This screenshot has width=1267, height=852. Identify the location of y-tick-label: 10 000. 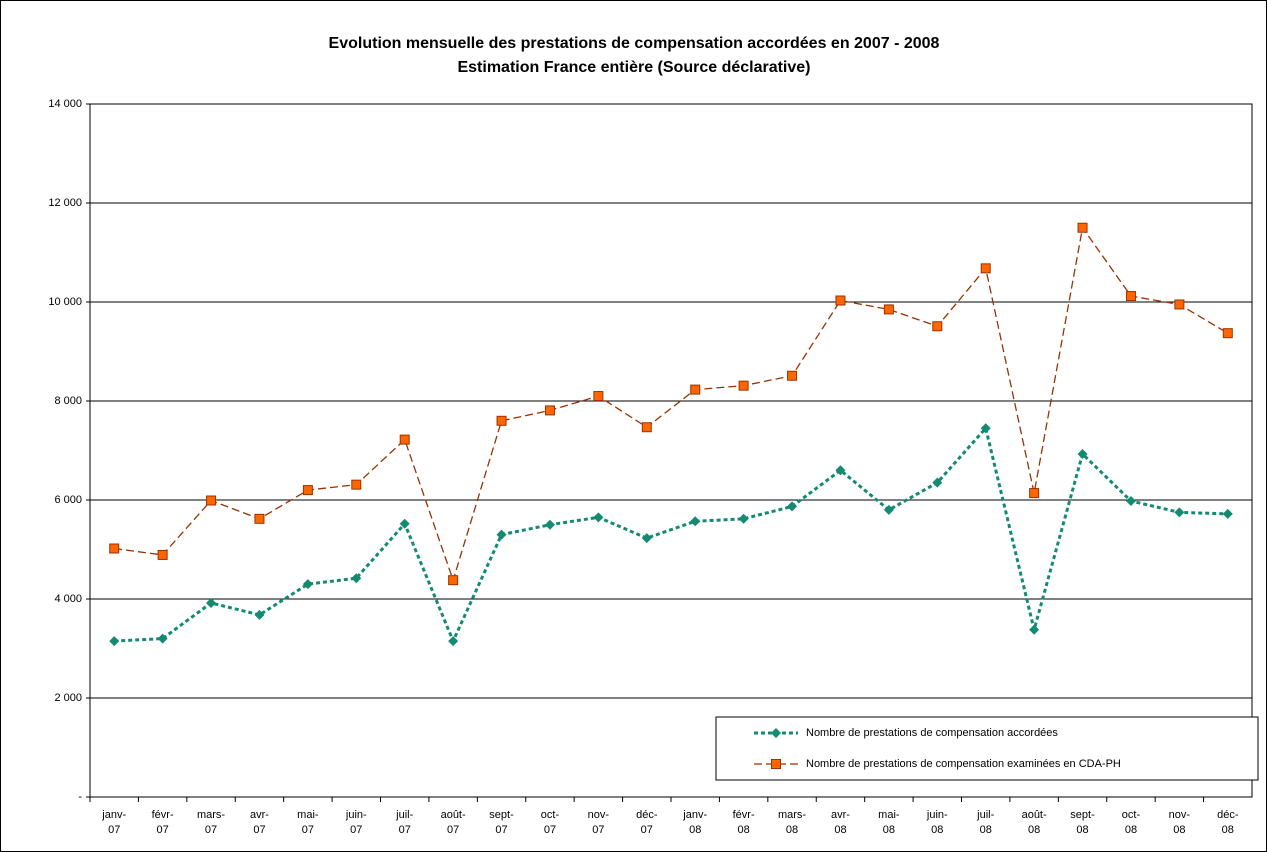
(65, 302).